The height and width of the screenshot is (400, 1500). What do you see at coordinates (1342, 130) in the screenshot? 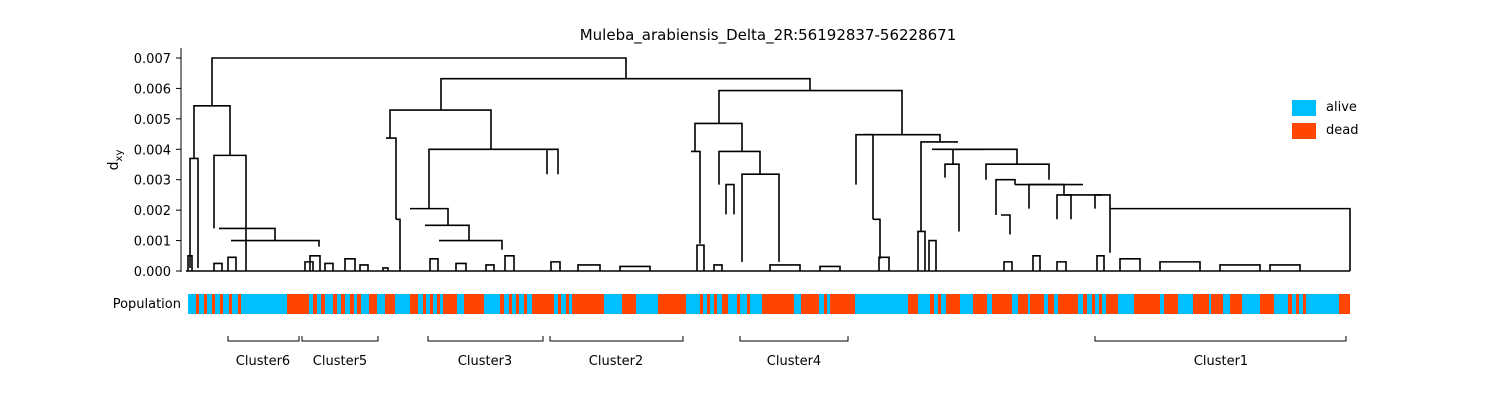
I see `legend-label-dead: dead` at bounding box center [1342, 130].